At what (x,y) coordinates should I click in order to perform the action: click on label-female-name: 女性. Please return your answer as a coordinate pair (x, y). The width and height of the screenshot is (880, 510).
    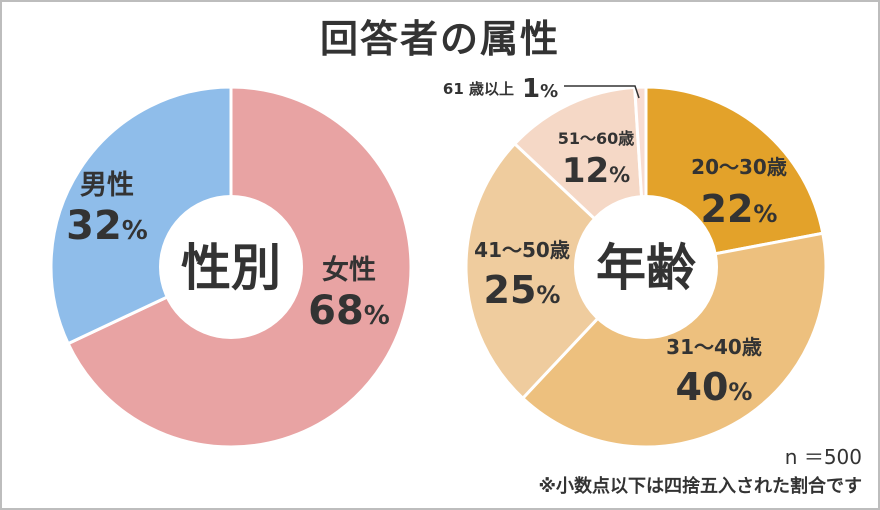
    Looking at the image, I should click on (349, 270).